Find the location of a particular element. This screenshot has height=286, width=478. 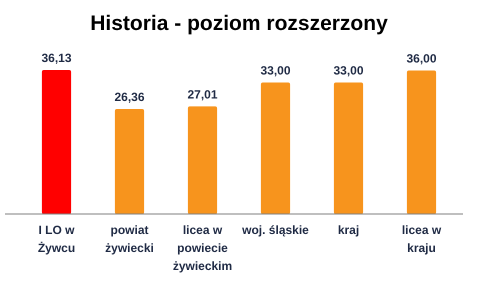

chart-title: Historia - poziom rozszerzony is located at coordinates (239, 23).